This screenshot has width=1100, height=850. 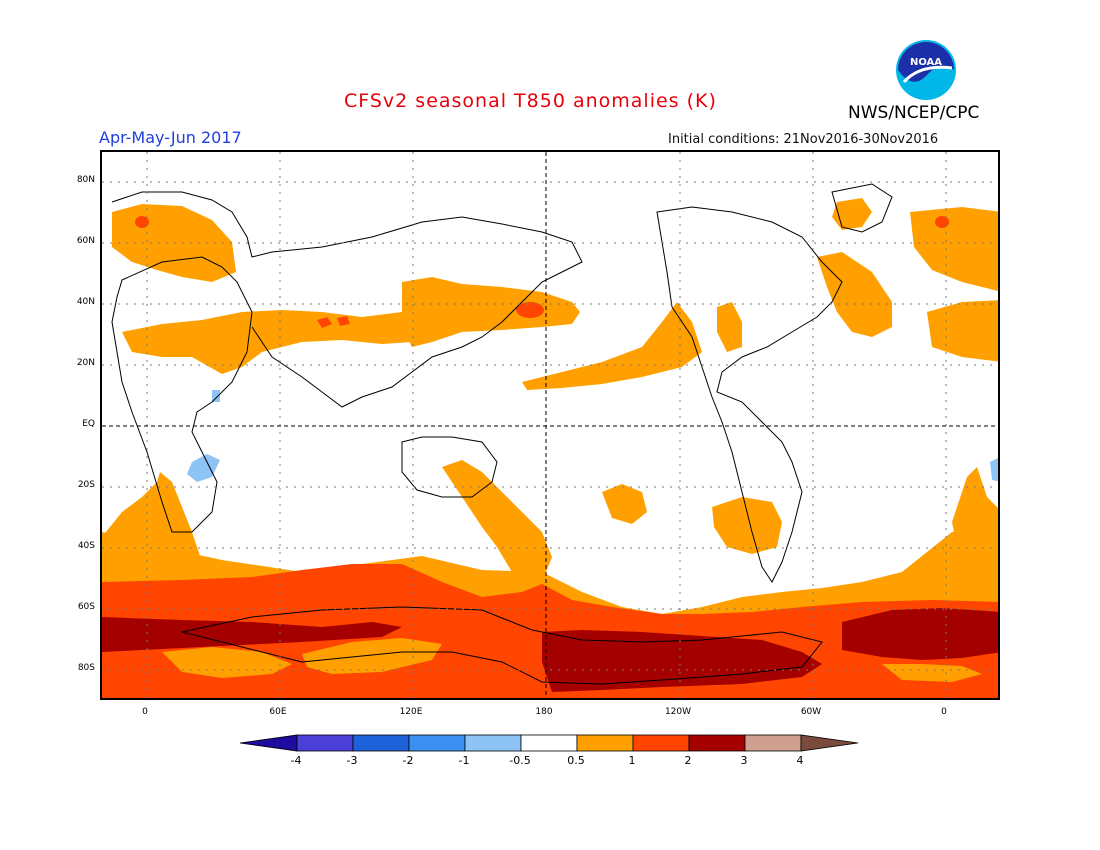 What do you see at coordinates (678, 712) in the screenshot?
I see `lon-label: 120W` at bounding box center [678, 712].